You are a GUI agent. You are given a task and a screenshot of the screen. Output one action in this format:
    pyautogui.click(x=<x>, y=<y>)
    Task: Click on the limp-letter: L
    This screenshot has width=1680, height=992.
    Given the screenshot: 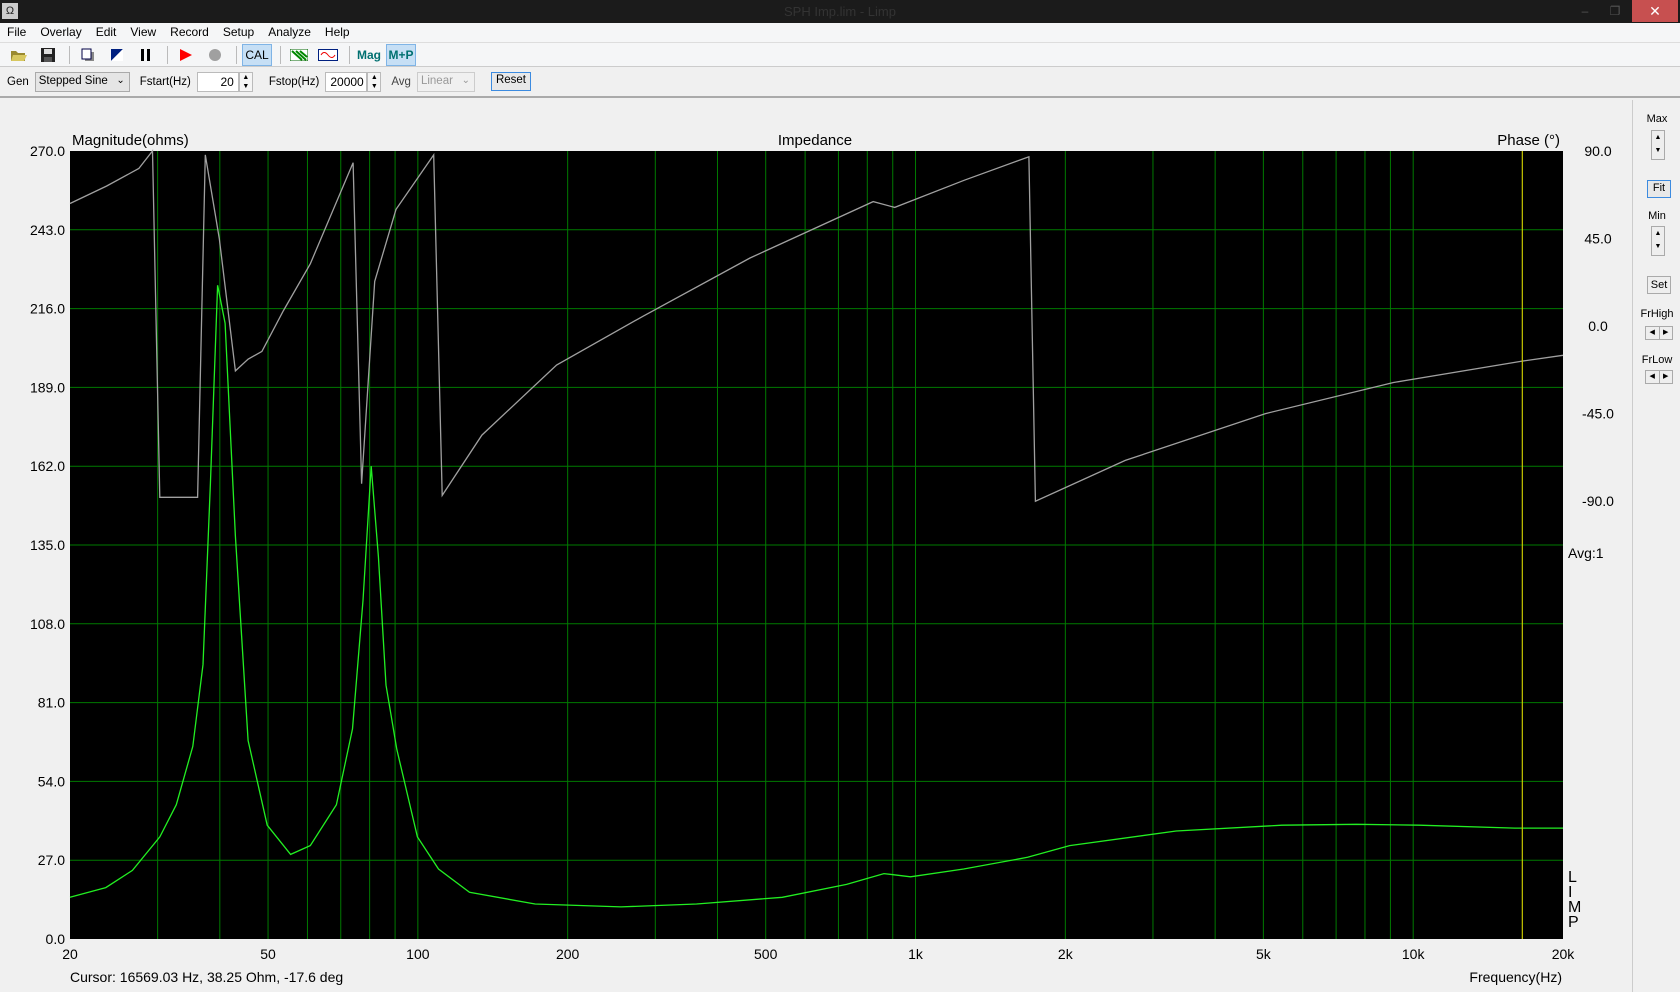 What is the action you would take?
    pyautogui.click(x=1572, y=877)
    